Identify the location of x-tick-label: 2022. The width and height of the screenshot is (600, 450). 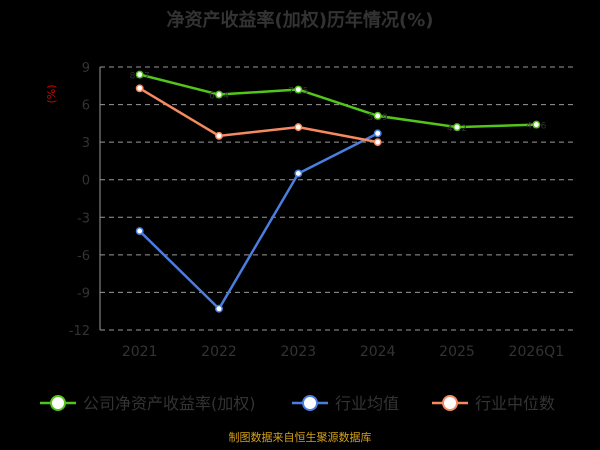
(219, 352).